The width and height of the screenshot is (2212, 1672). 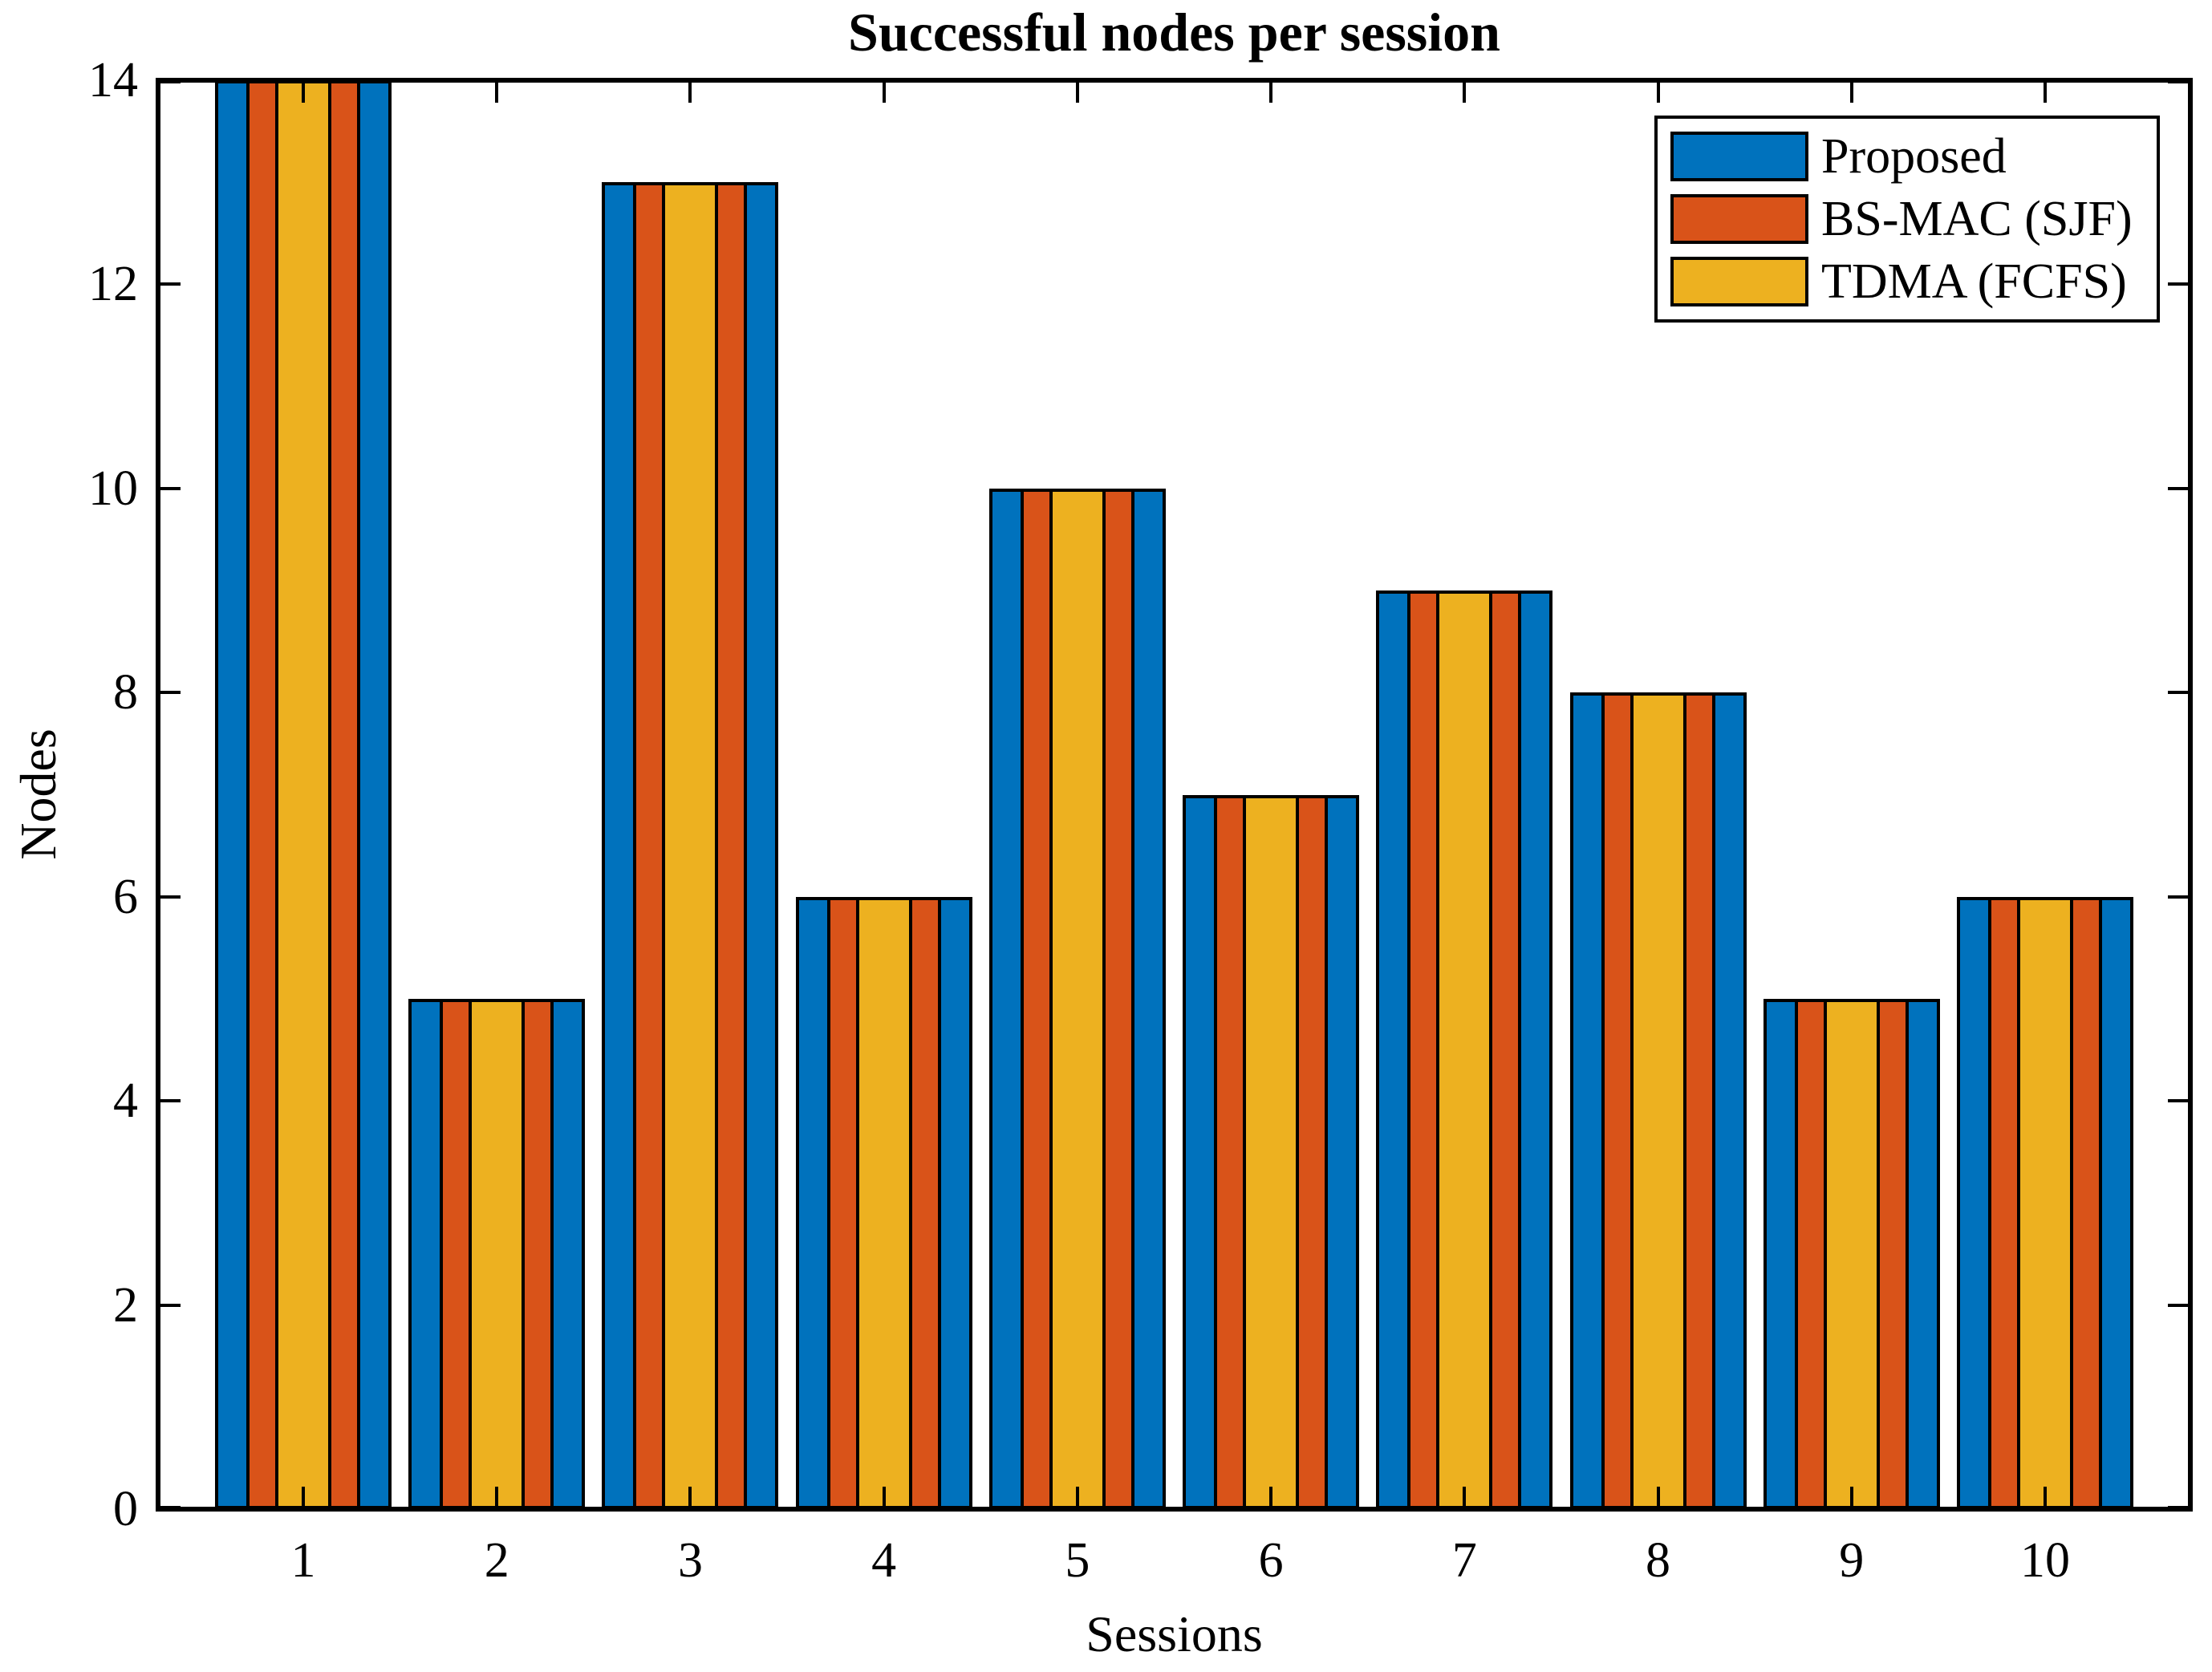 I want to click on y-axis-label: Nodes, so click(x=38, y=794).